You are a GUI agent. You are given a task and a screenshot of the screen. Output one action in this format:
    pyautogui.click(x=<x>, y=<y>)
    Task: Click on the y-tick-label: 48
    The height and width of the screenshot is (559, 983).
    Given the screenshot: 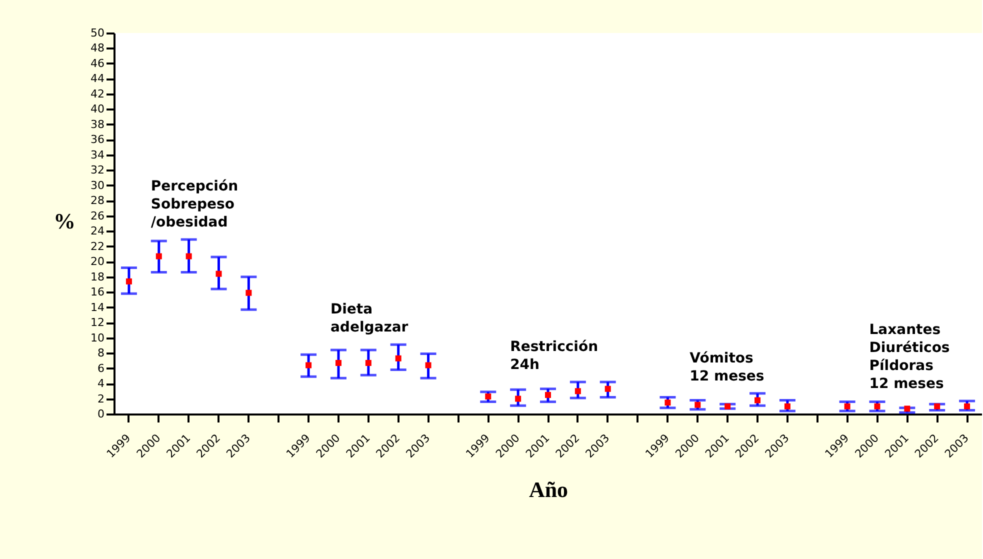 What is the action you would take?
    pyautogui.click(x=97, y=48)
    